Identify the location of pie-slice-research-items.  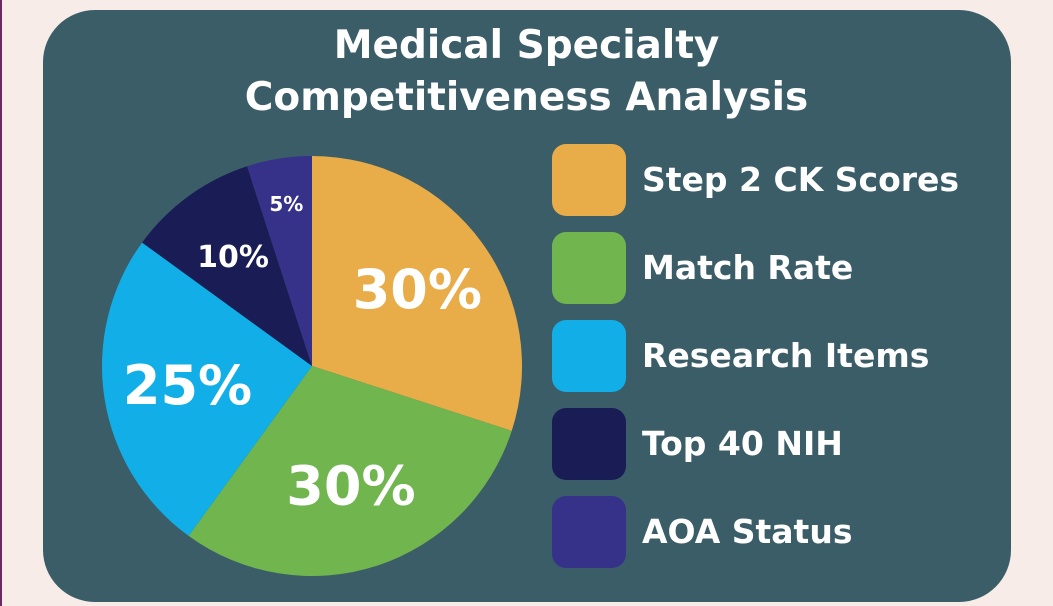
(207, 389).